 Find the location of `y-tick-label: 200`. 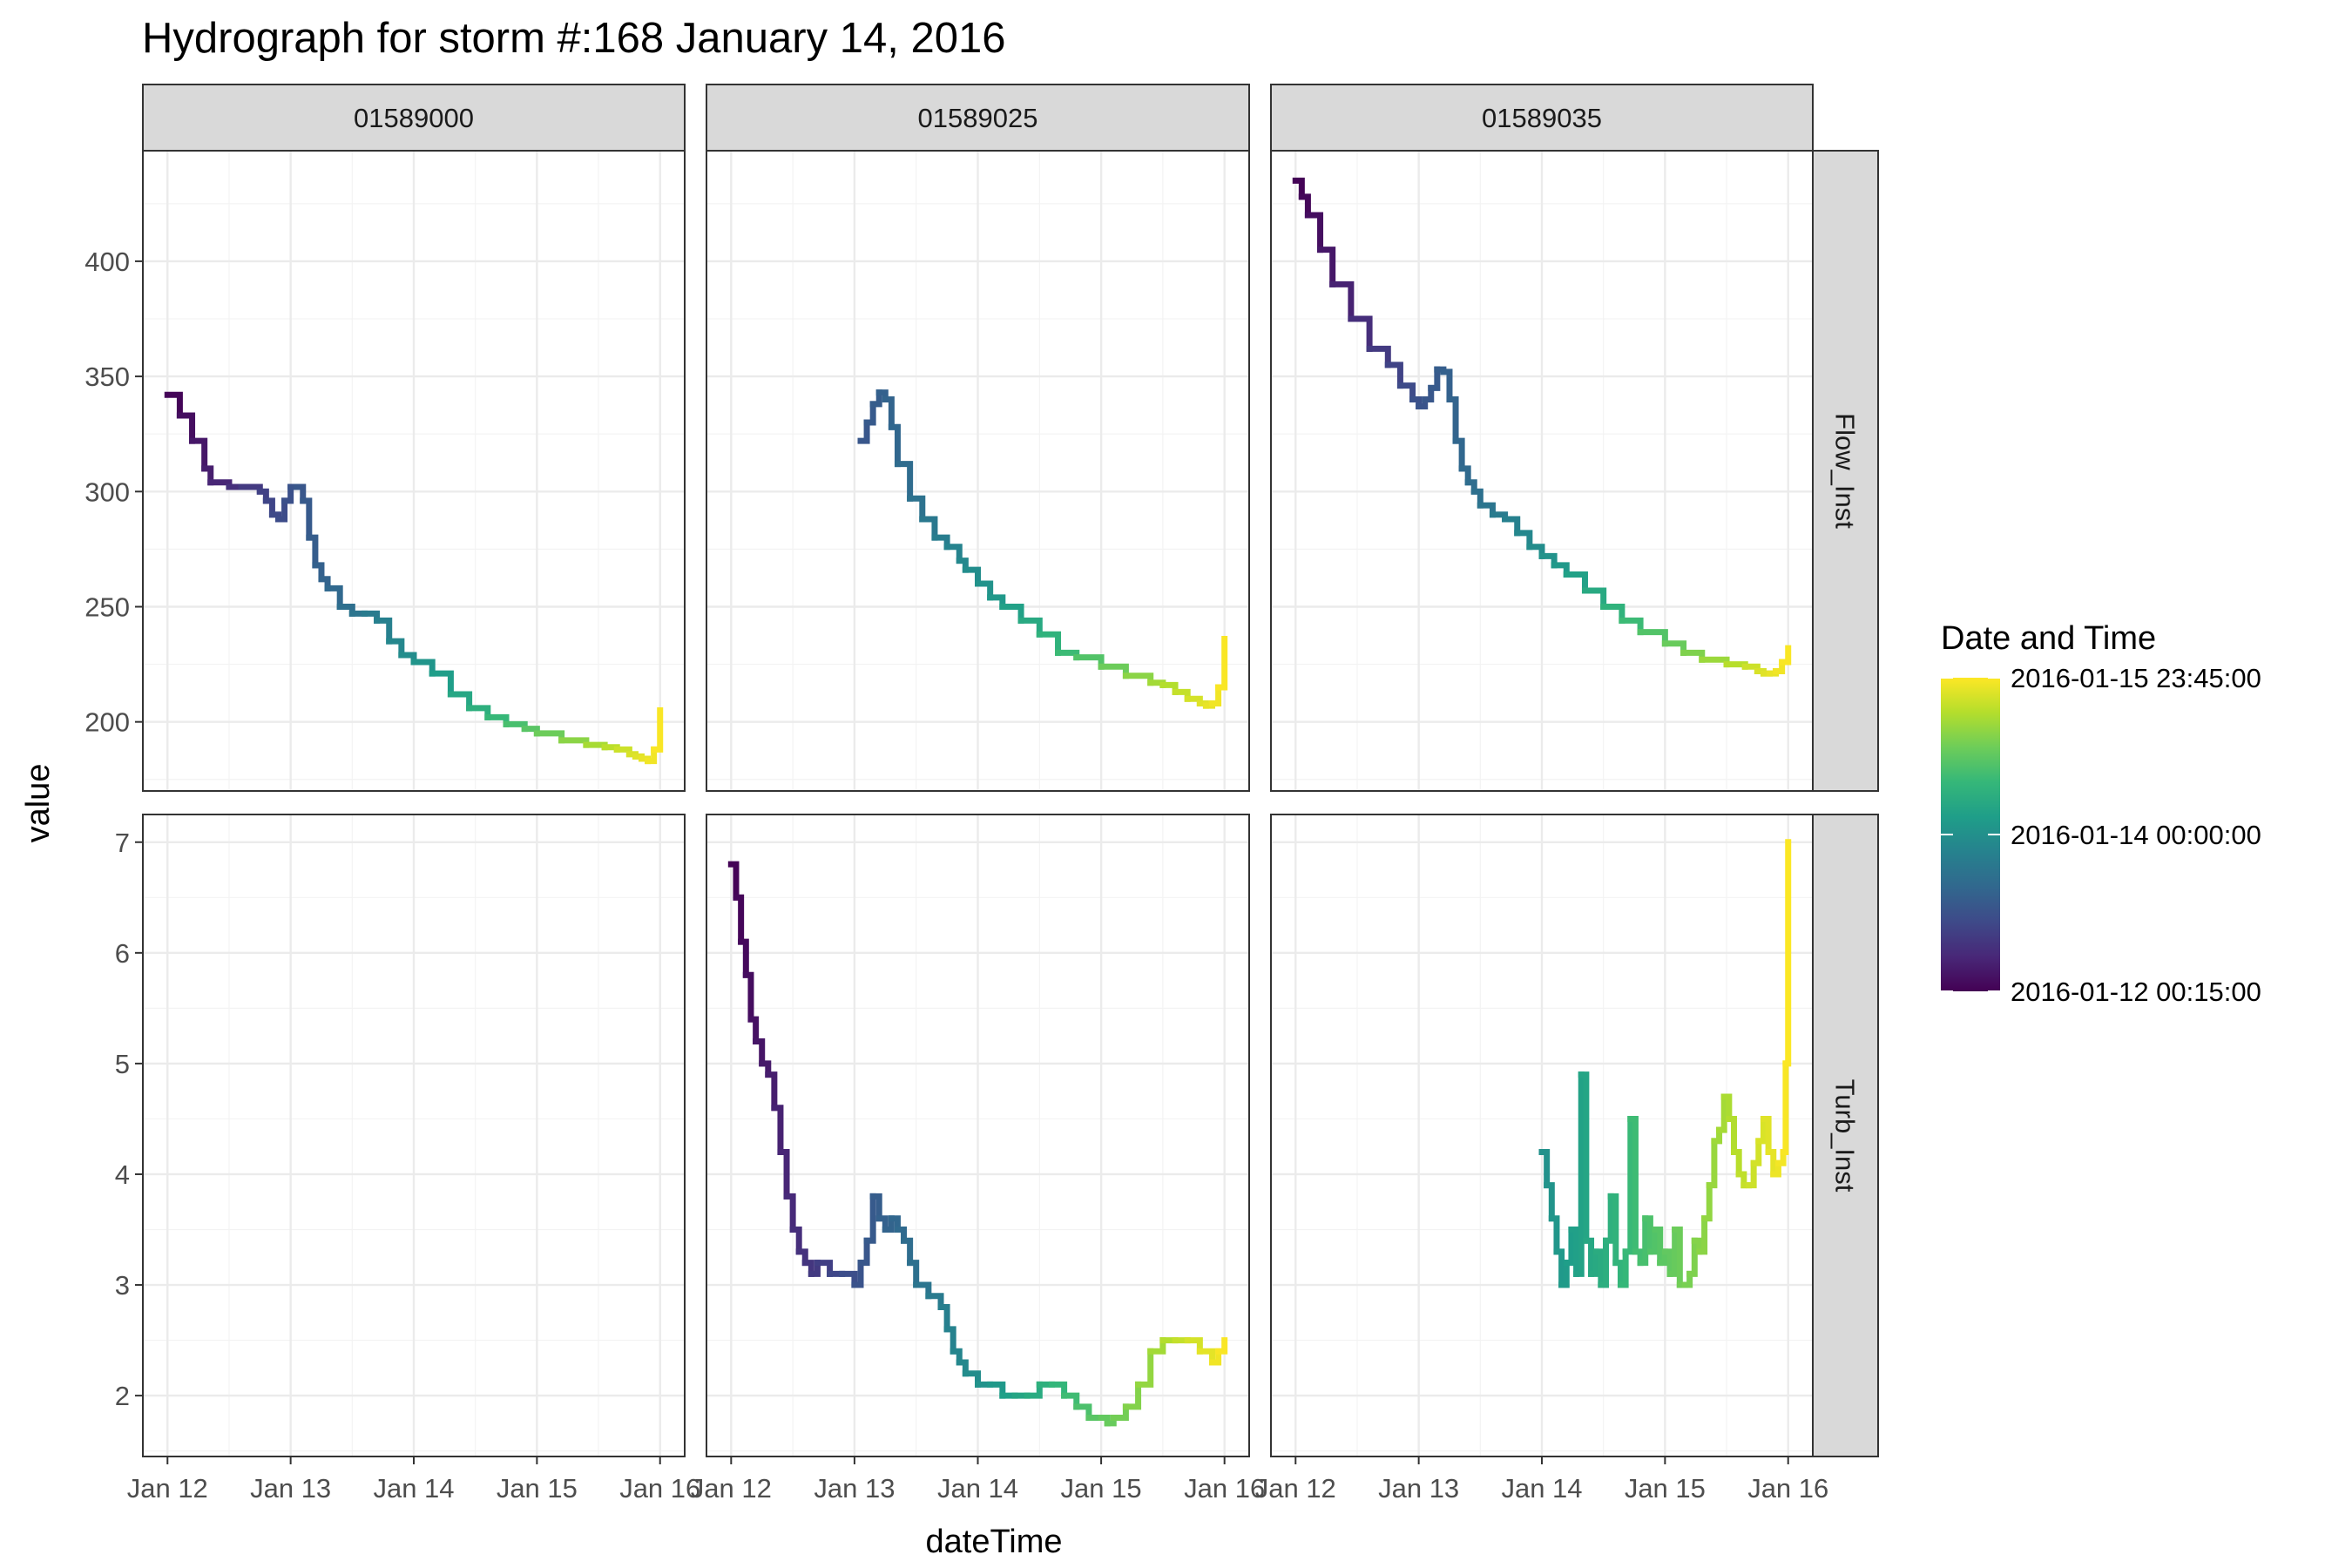

y-tick-label: 200 is located at coordinates (107, 722).